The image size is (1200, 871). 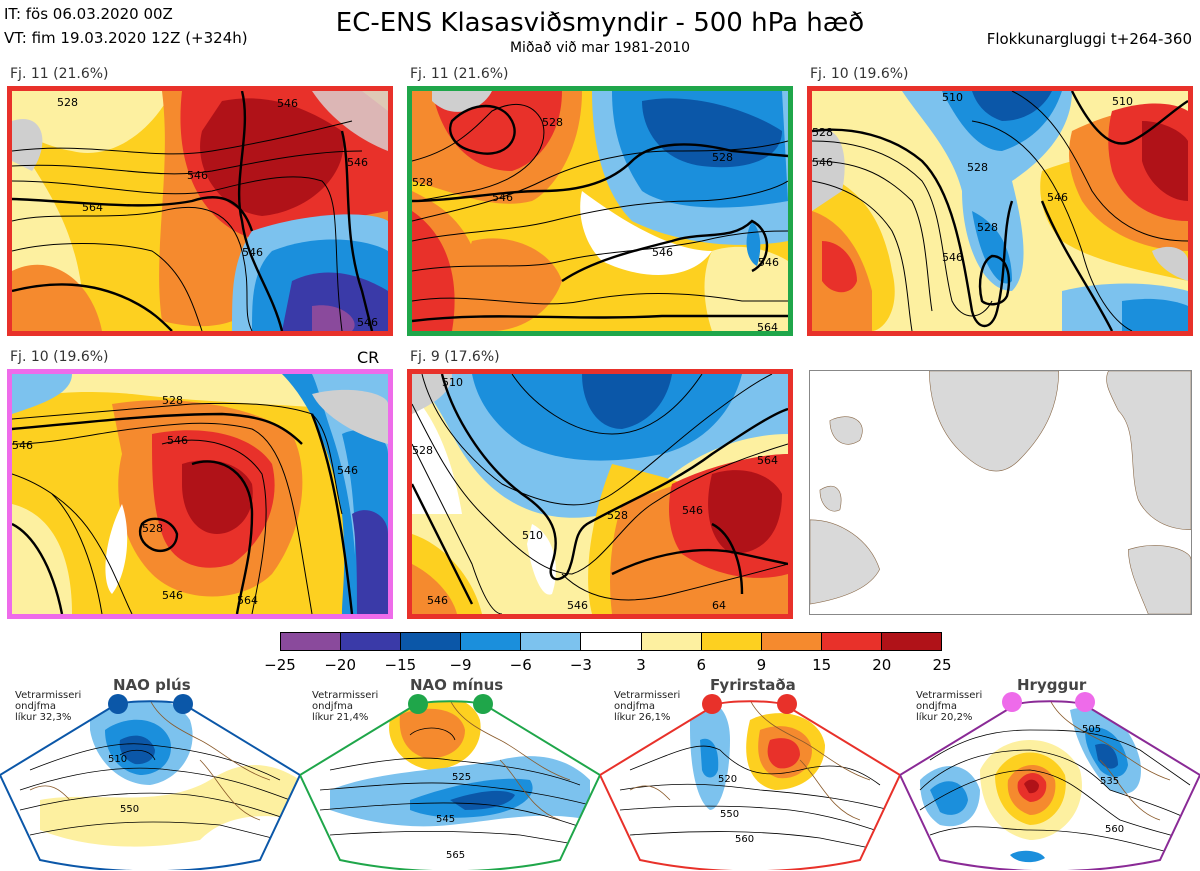 What do you see at coordinates (200, 494) in the screenshot?
I see `cluster-map-4: 528 546 528 546 546 564 546` at bounding box center [200, 494].